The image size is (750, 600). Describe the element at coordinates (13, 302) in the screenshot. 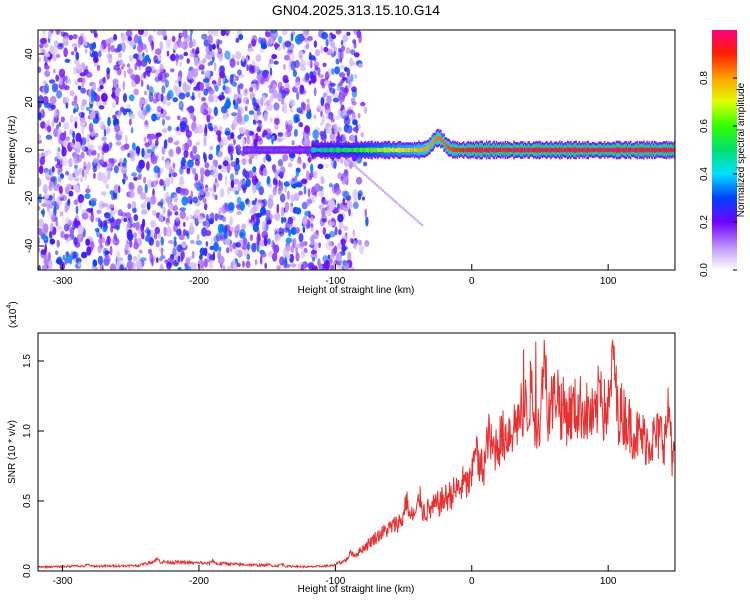

I see `snr-multiplier-close: )` at that location.